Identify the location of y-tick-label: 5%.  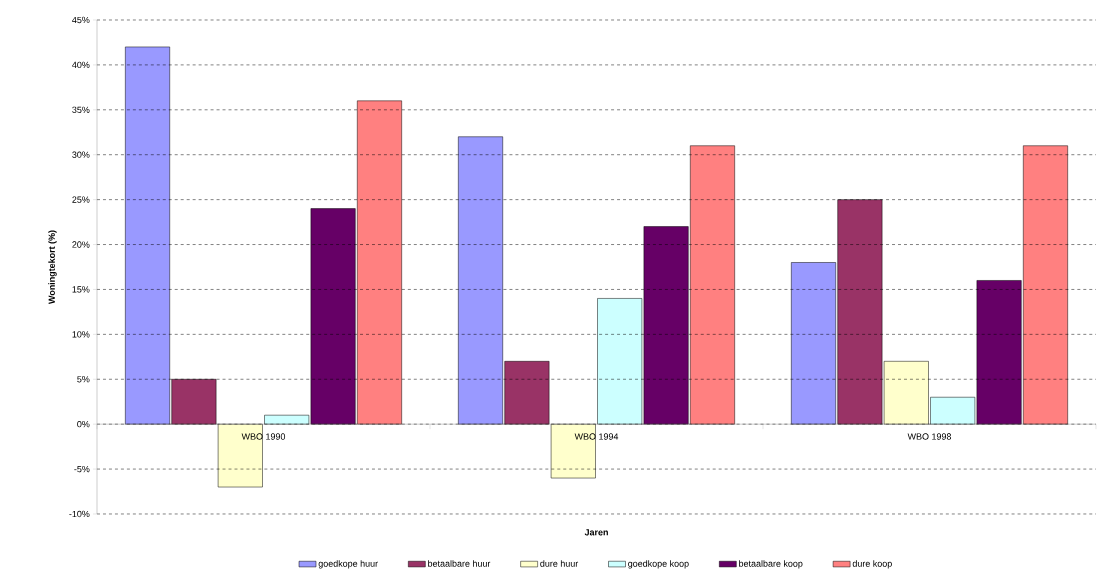
(83, 379).